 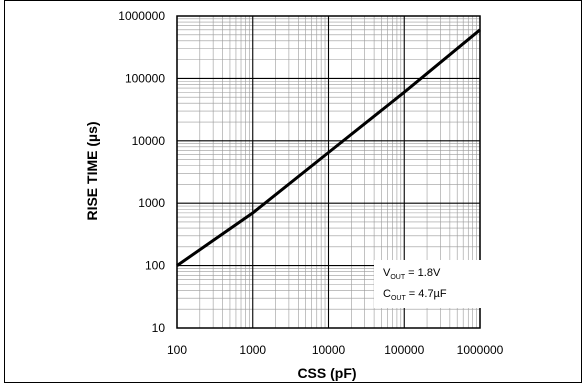 I want to click on y-tick-label: 100, so click(x=155, y=266).